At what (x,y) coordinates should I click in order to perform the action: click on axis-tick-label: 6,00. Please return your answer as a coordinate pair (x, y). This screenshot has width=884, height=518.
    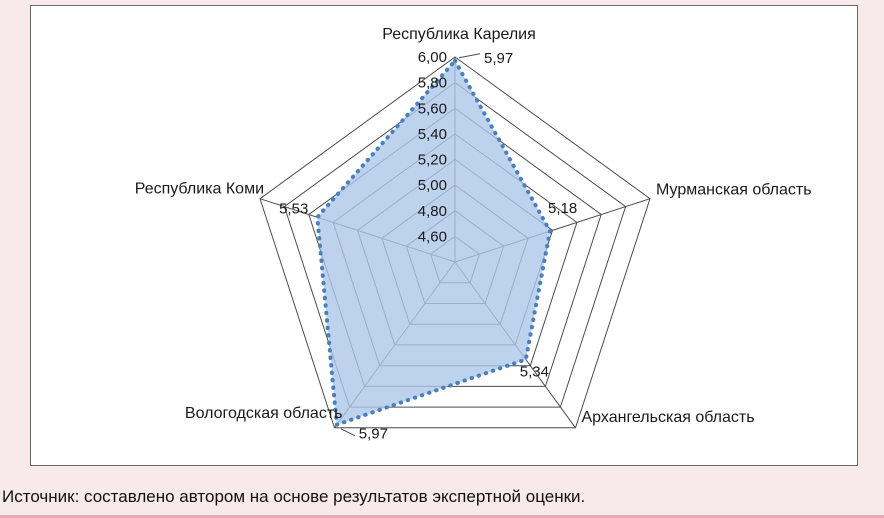
    Looking at the image, I should click on (432, 57).